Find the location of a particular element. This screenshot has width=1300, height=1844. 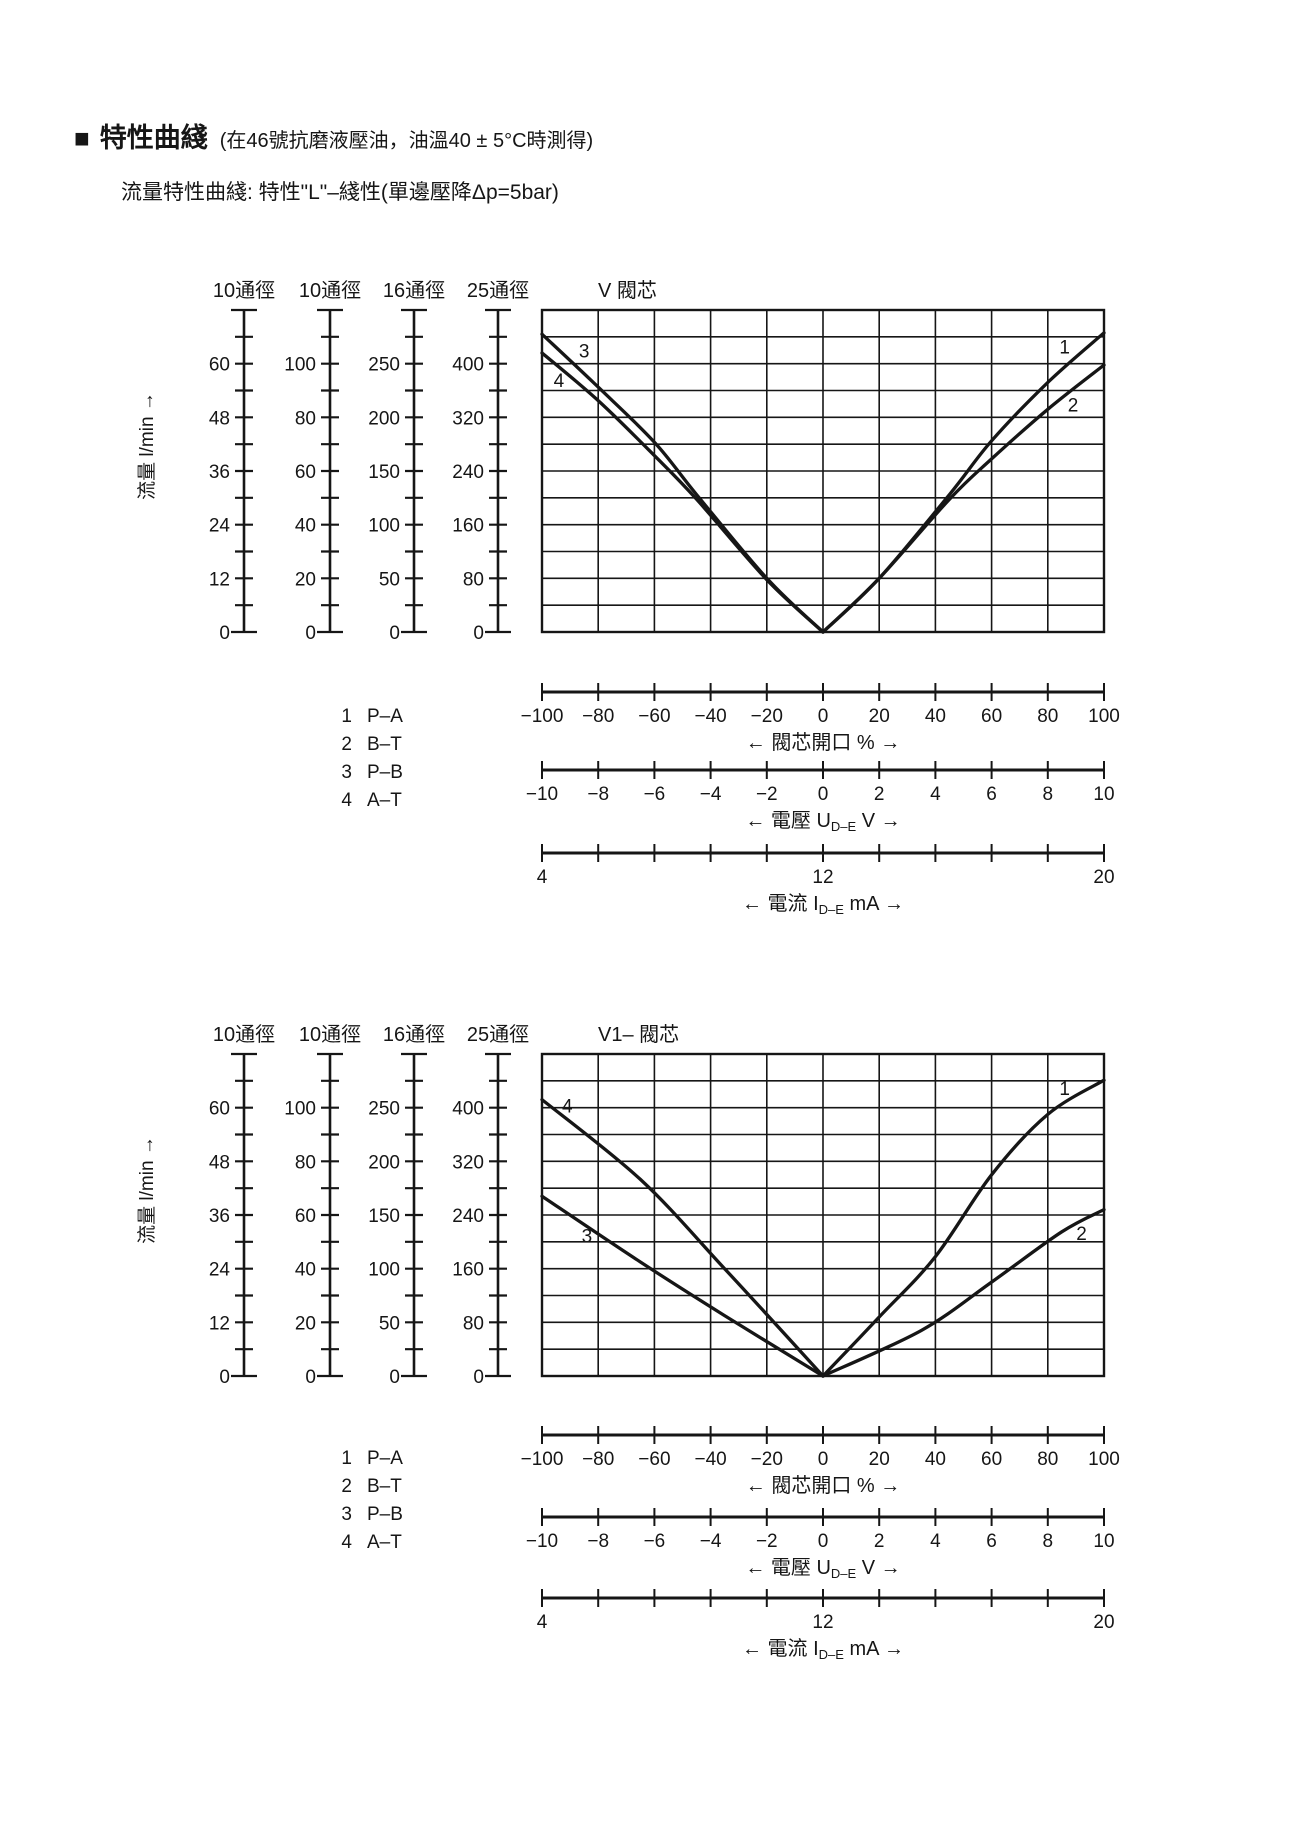

x-axis-1: −100 −80 −60 −40 −20 0 20 40 60 80 100 ← 閥芯開口 % → is located at coordinates (820, 1461).